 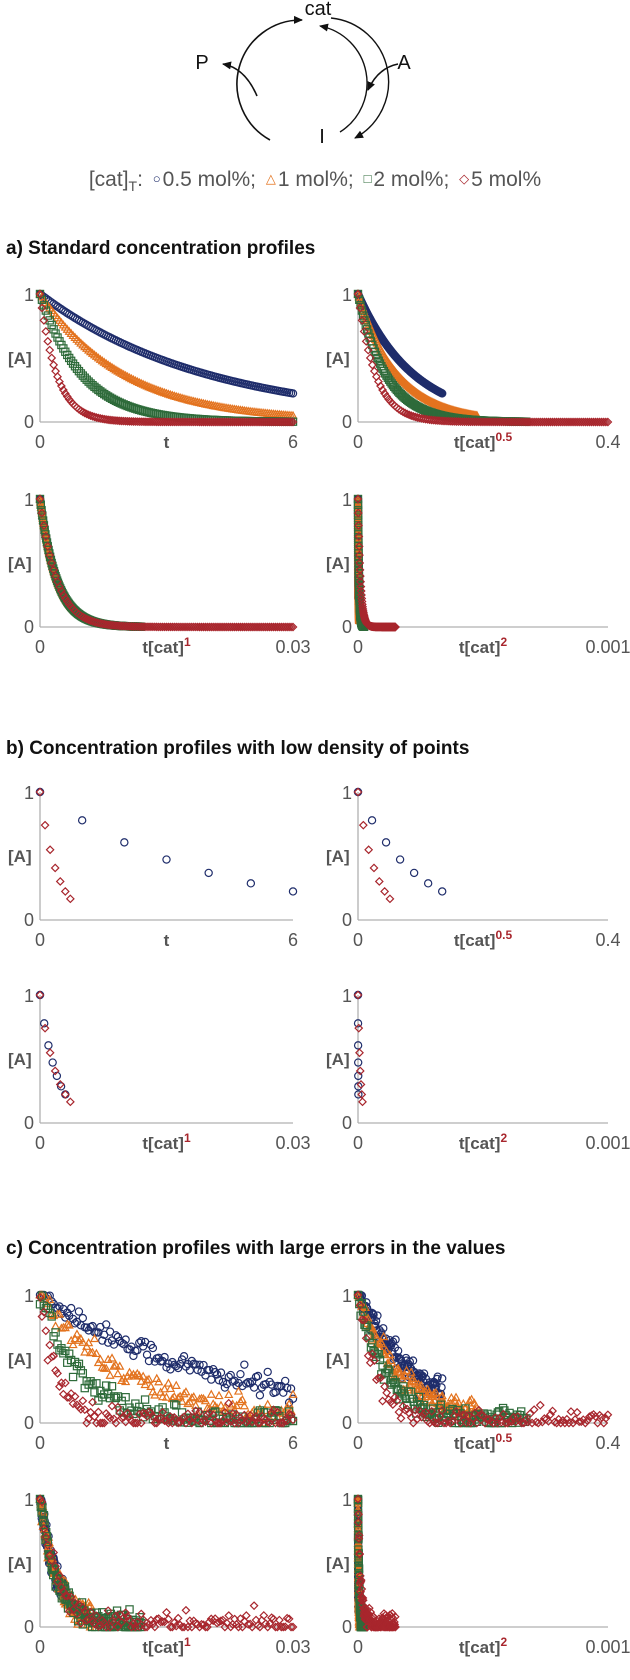 I want to click on y-axis-label: [A], so click(x=20, y=358).